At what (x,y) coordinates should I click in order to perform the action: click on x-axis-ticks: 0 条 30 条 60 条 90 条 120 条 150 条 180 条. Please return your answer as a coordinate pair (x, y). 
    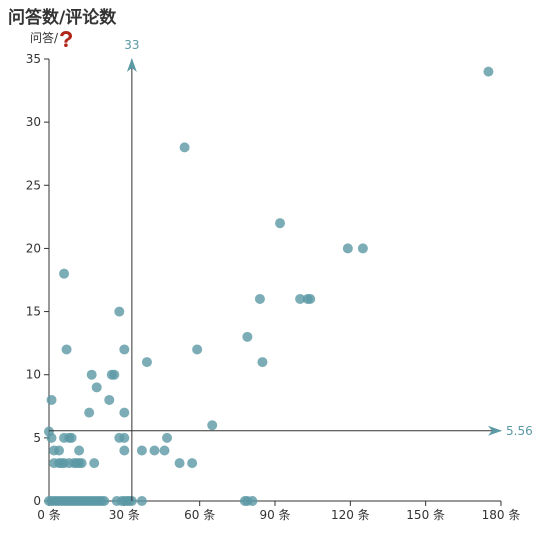
    Looking at the image, I should click on (278, 511).